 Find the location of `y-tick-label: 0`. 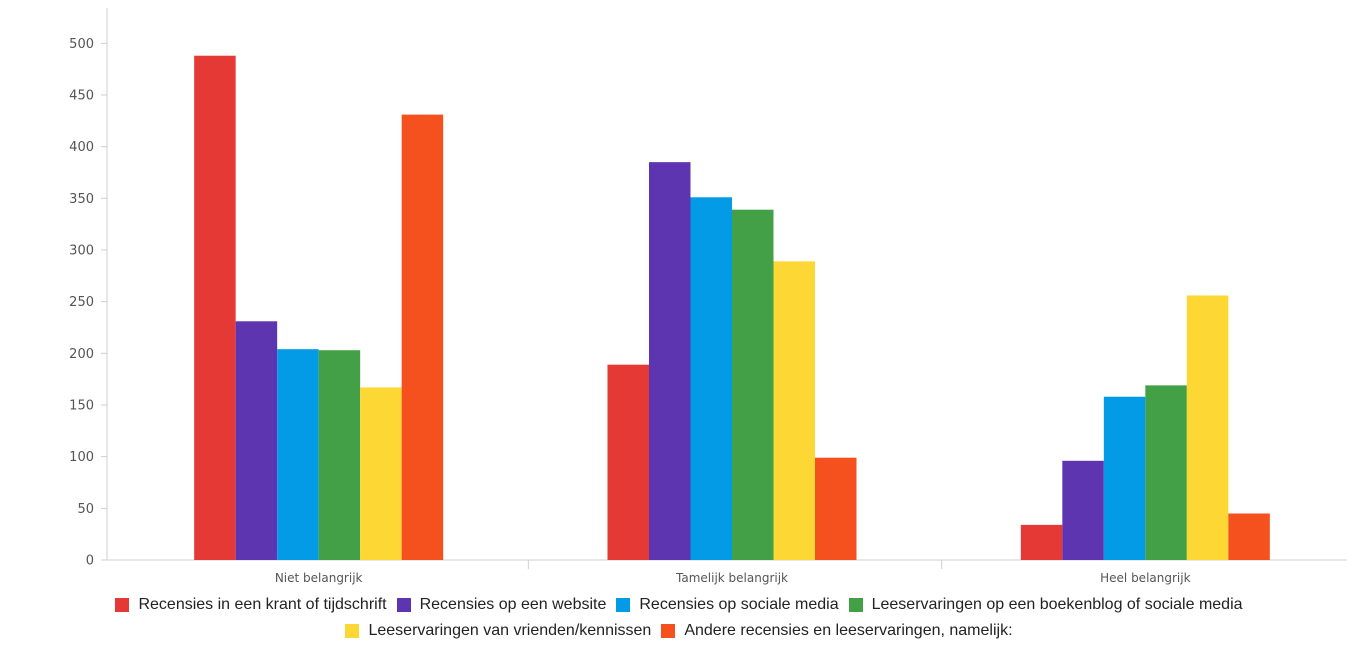

y-tick-label: 0 is located at coordinates (90, 561).